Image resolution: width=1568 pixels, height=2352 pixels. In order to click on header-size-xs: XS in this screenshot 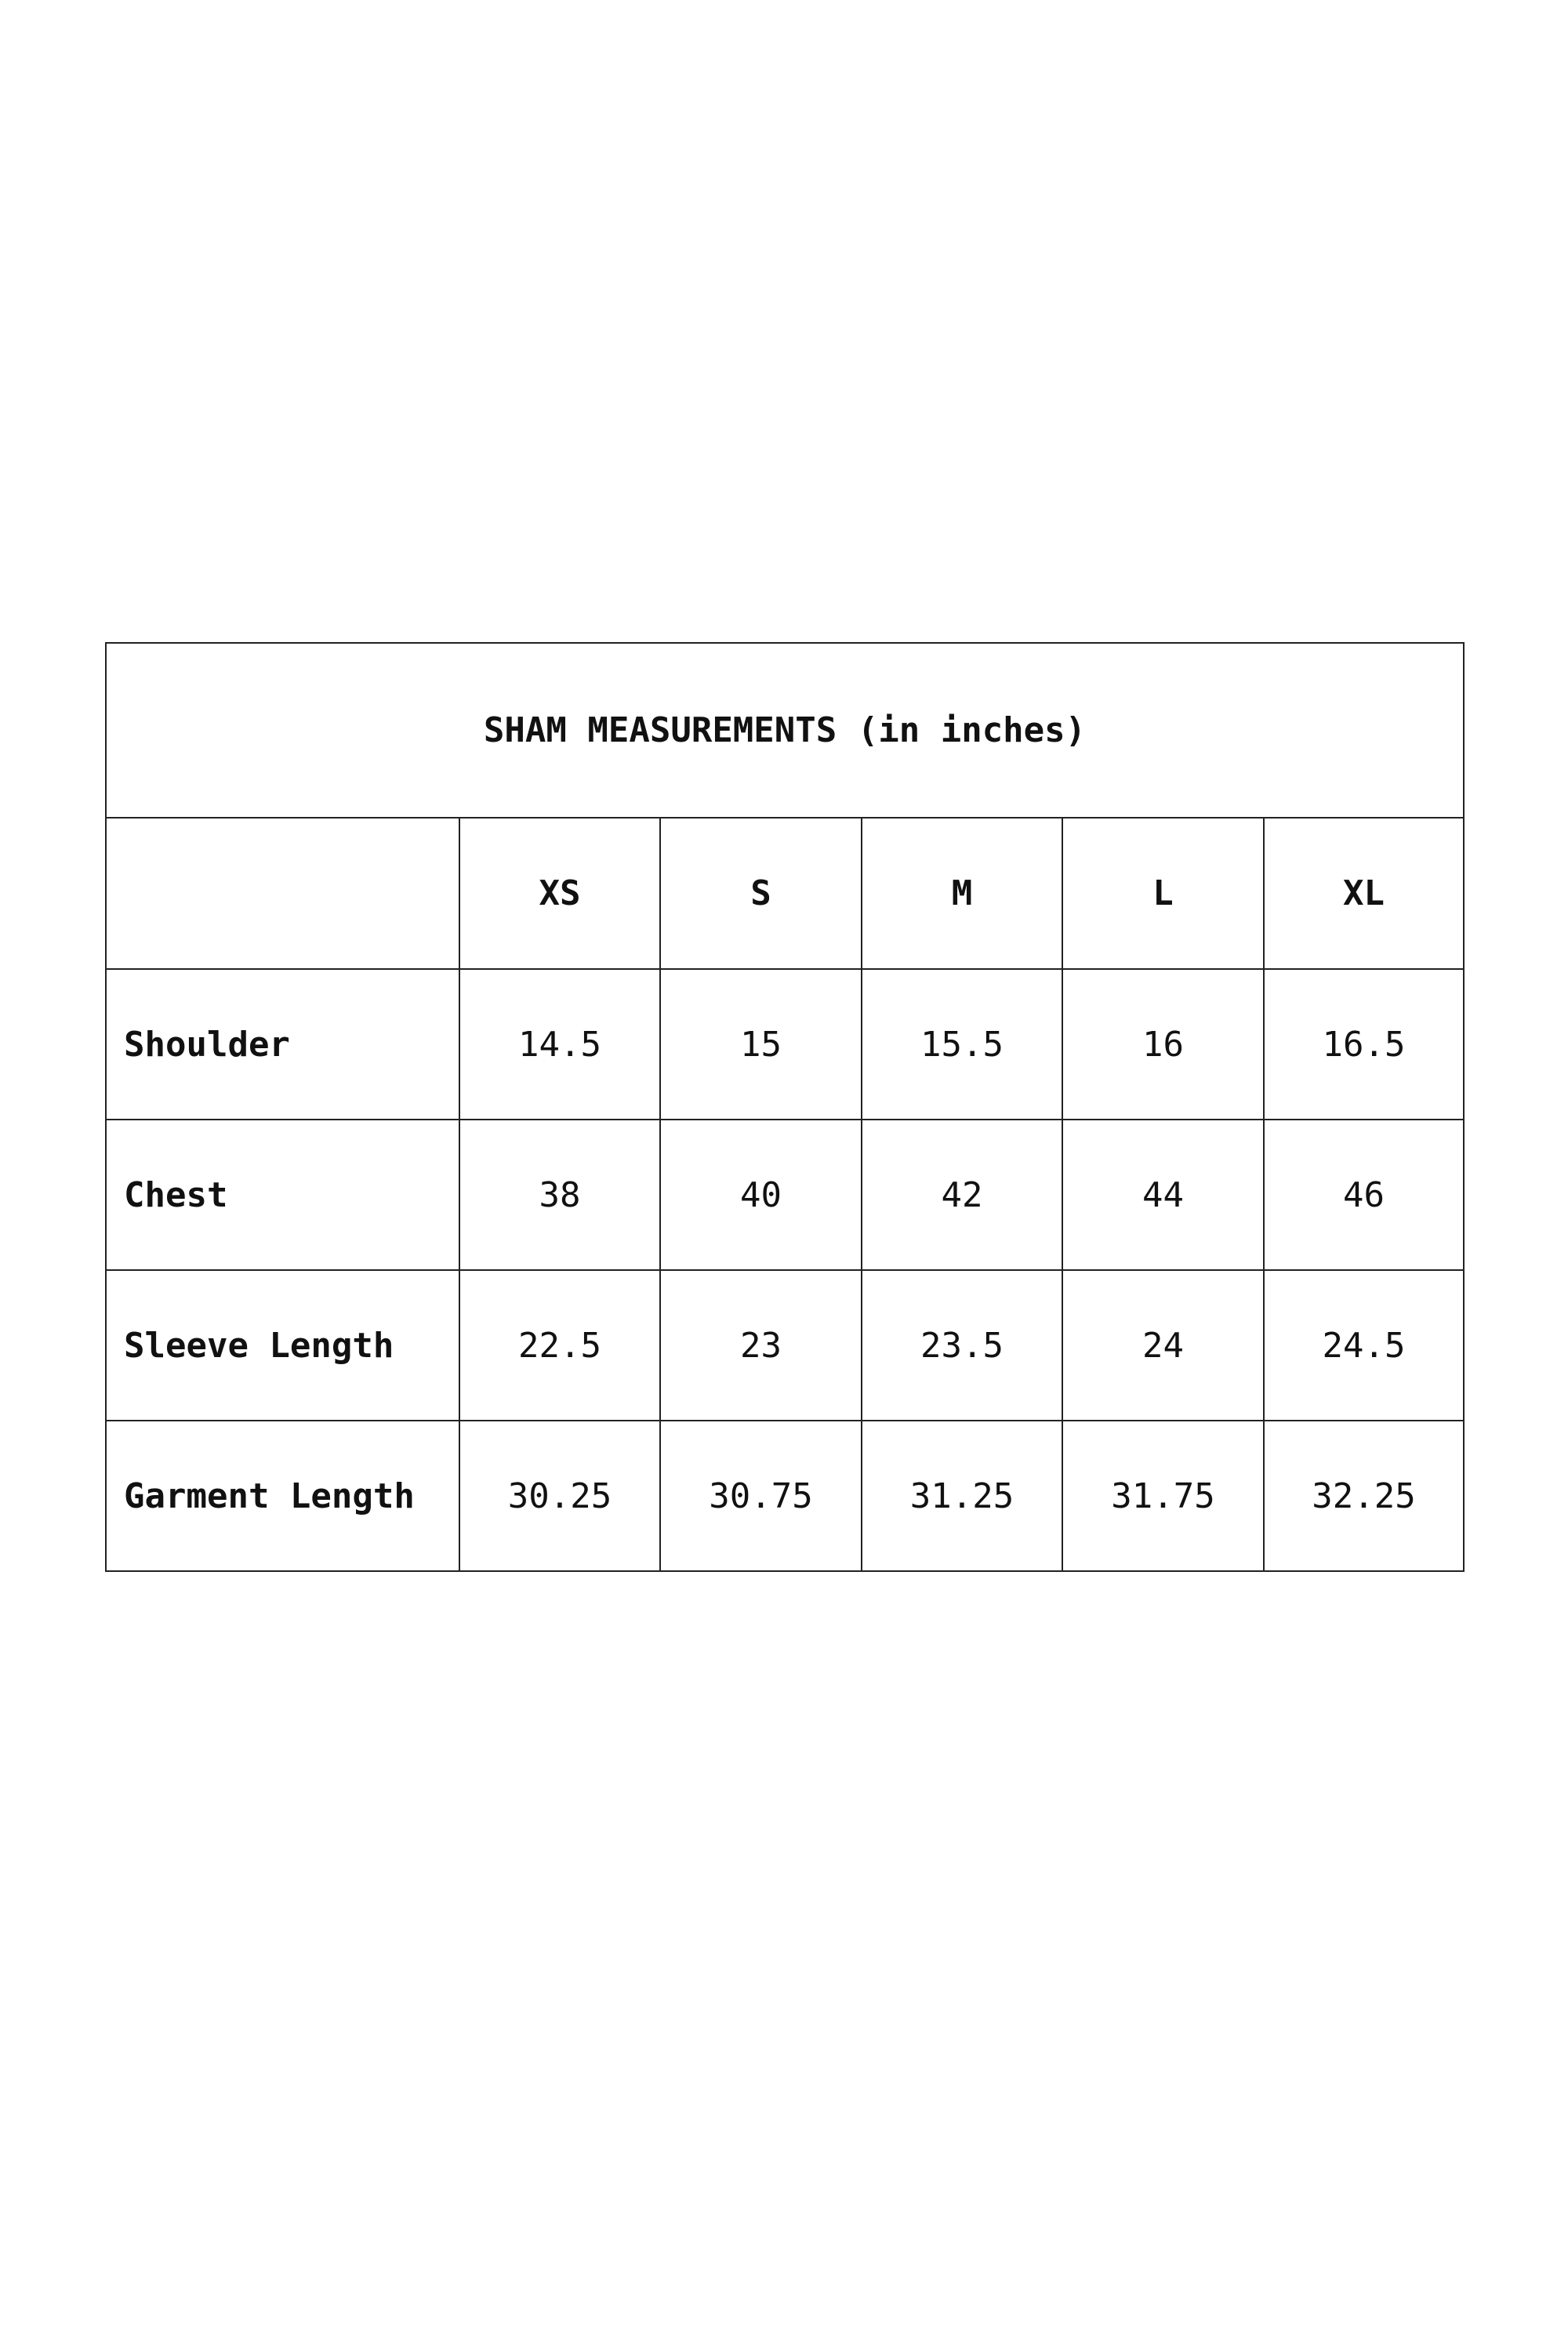, I will do `click(560, 893)`.